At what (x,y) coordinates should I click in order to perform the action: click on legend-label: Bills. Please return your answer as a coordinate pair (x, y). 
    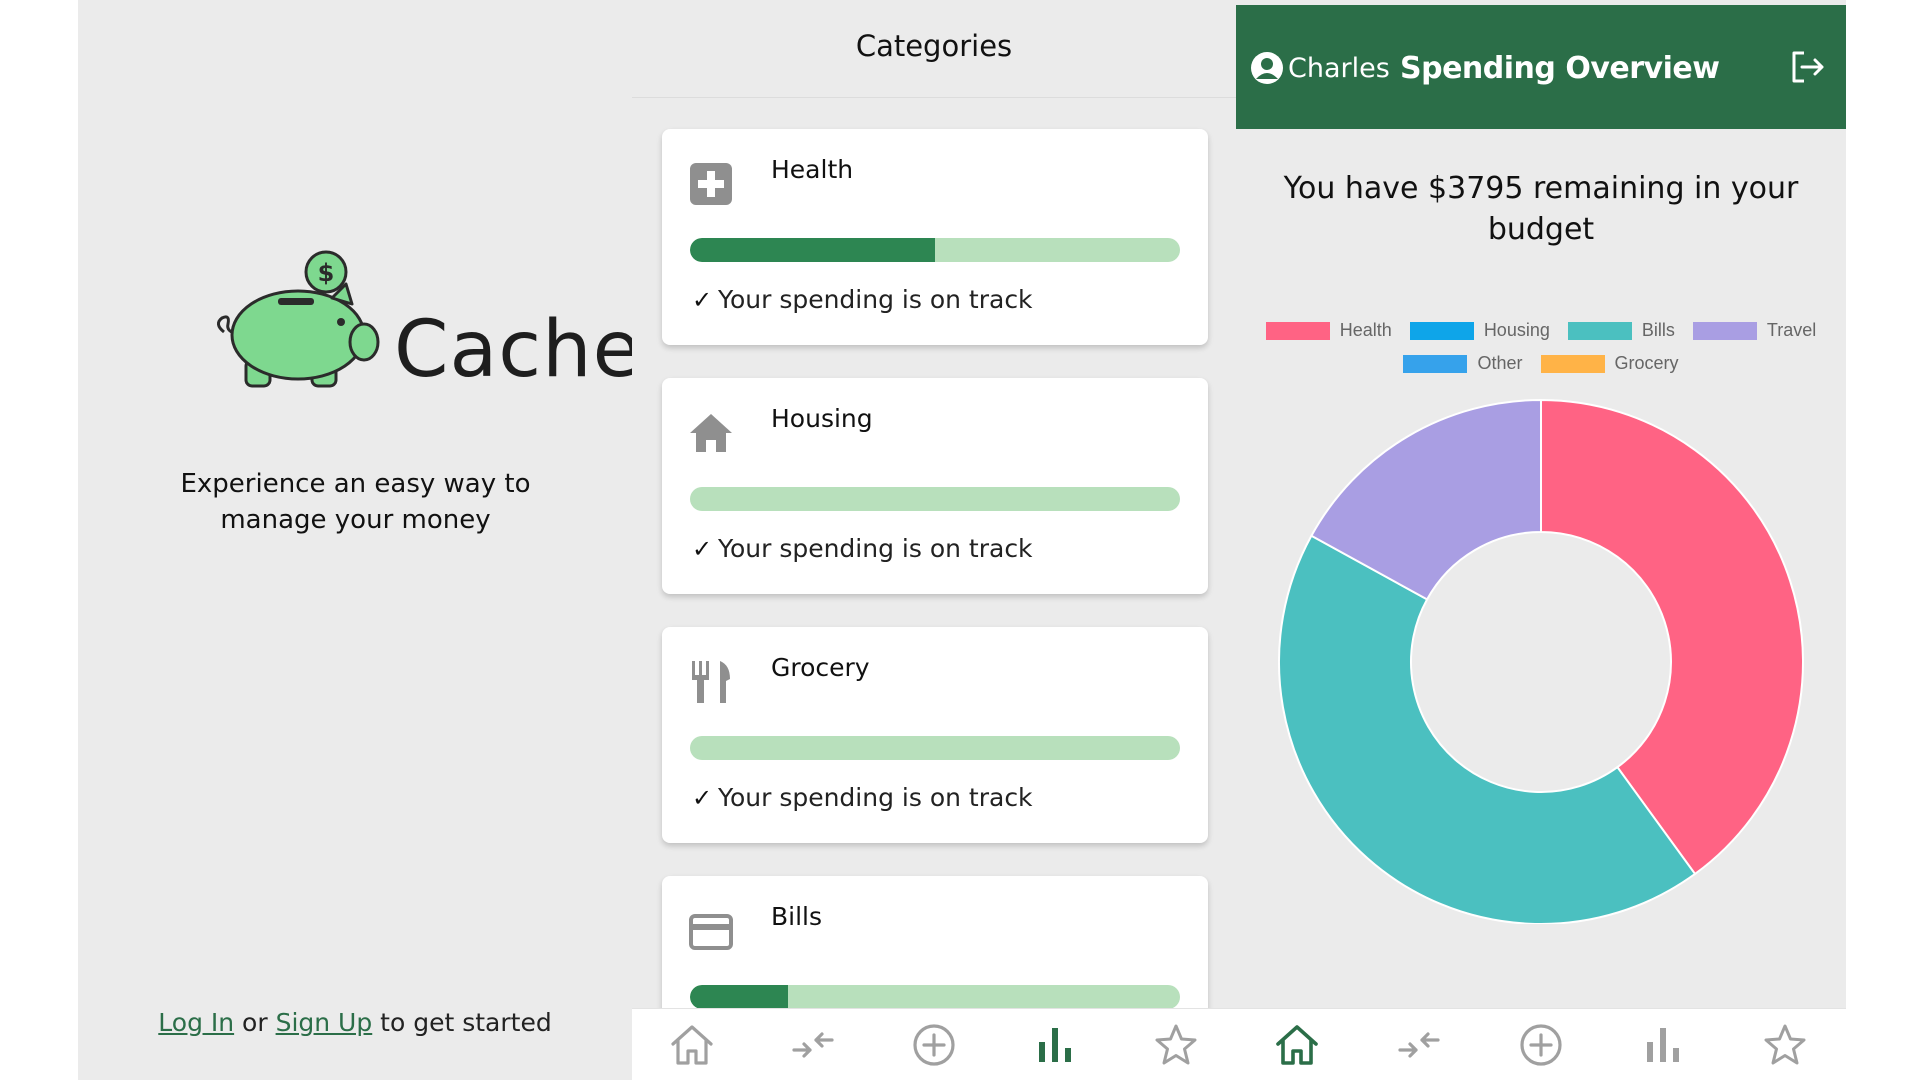
    Looking at the image, I should click on (1658, 330).